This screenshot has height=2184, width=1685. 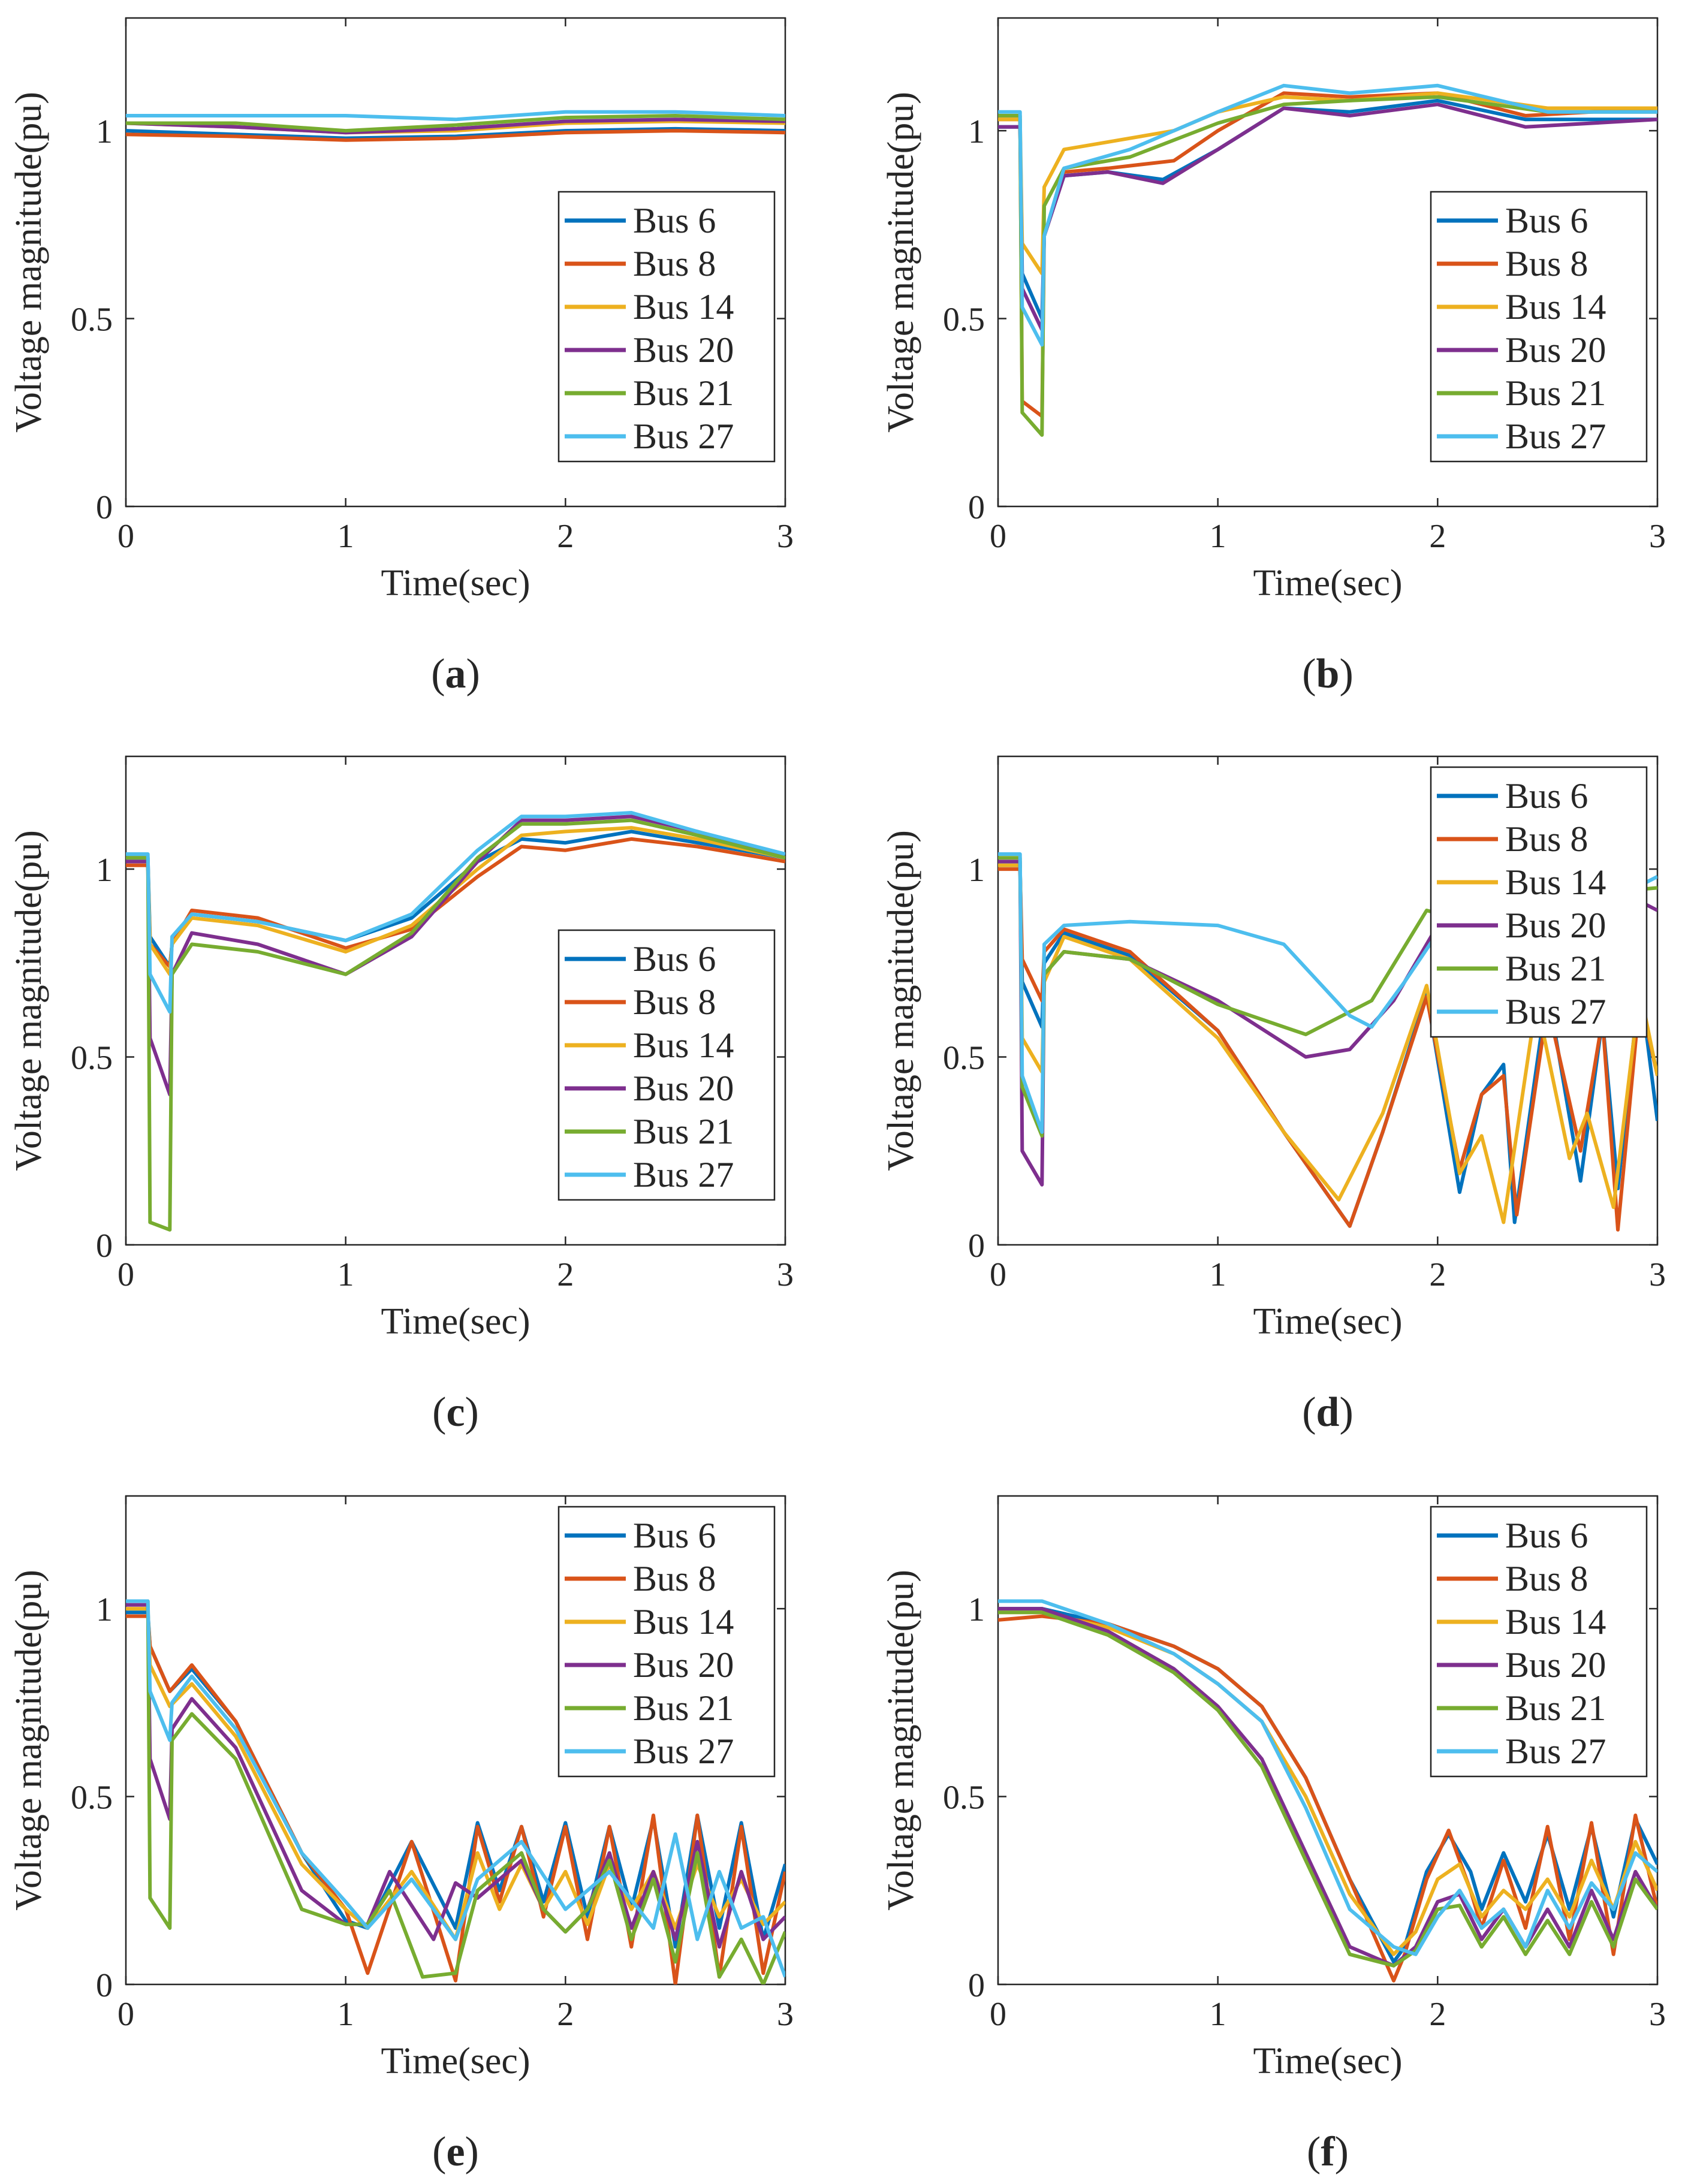 I want to click on panel-caption: (e), so click(x=455, y=2152).